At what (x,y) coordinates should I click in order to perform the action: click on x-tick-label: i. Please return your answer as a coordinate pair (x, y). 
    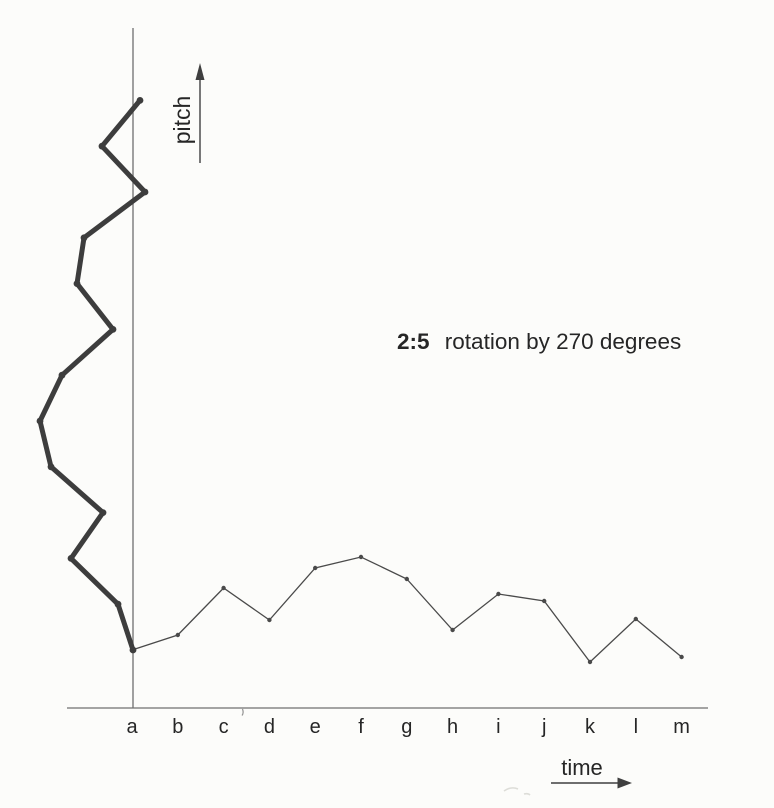
    Looking at the image, I should click on (498, 727).